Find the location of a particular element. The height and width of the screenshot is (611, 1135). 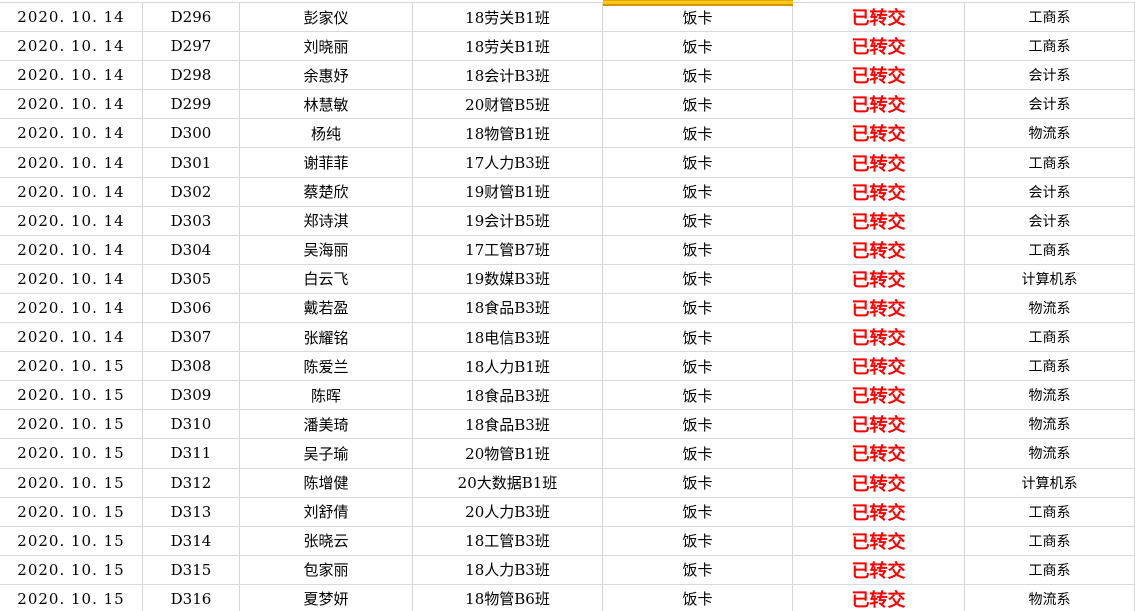

cell-id: D299 is located at coordinates (191, 105).